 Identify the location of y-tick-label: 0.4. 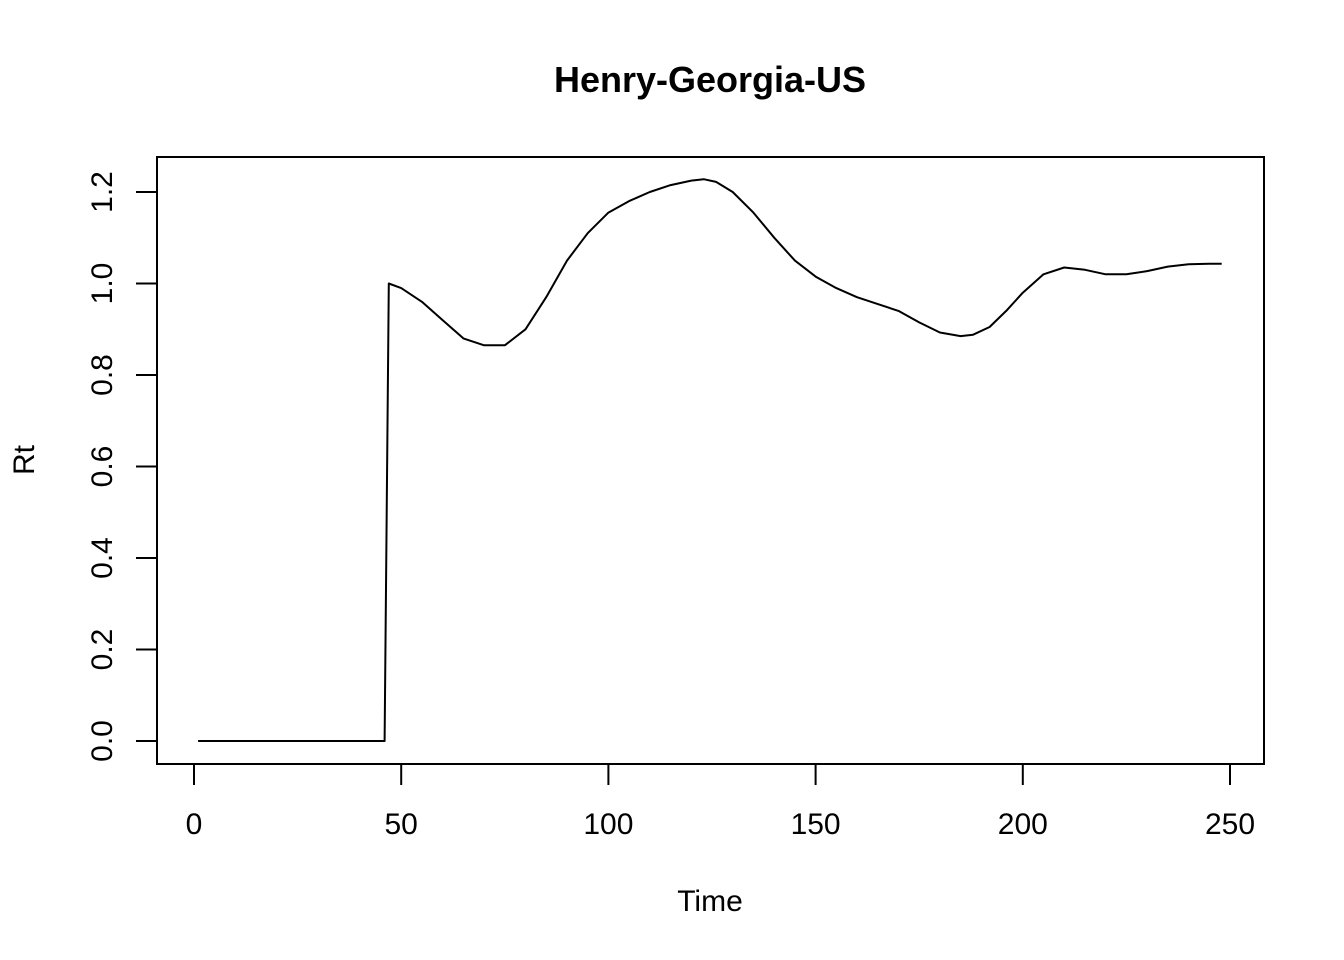
(102, 558).